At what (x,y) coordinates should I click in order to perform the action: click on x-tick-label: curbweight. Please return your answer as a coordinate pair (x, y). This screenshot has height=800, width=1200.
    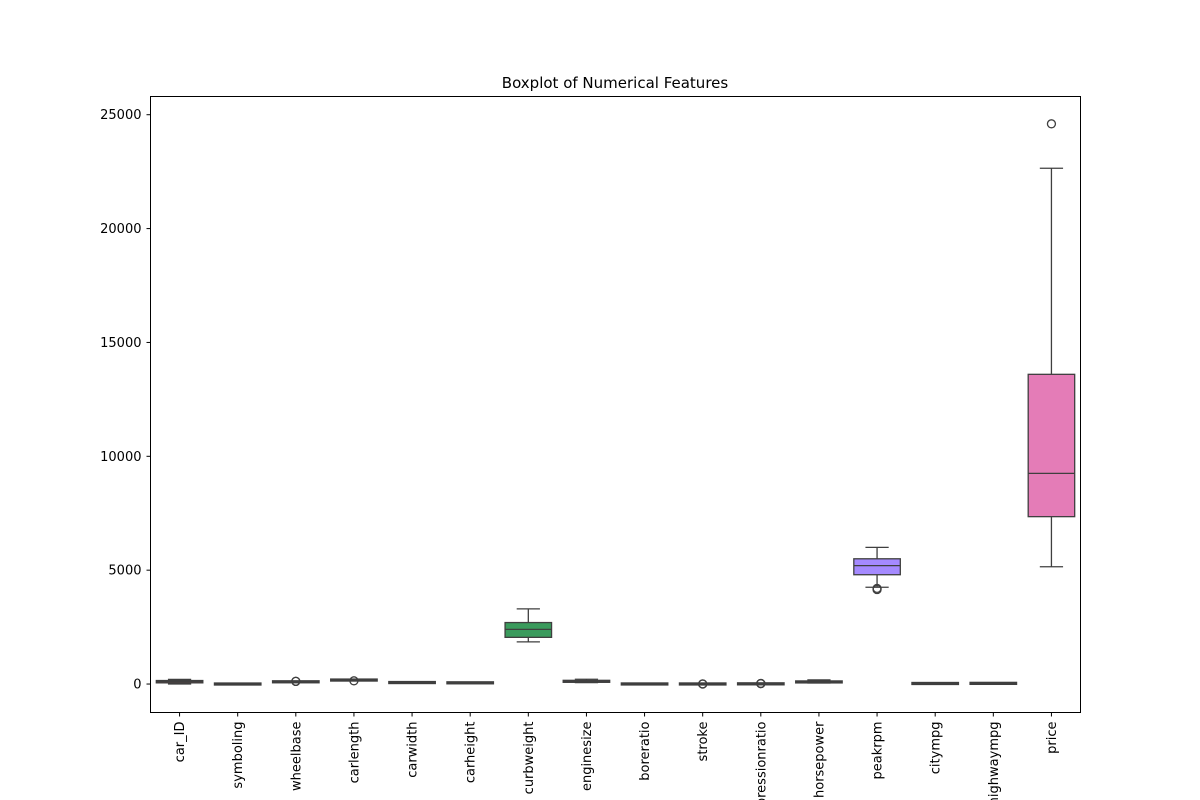
    Looking at the image, I should click on (529, 758).